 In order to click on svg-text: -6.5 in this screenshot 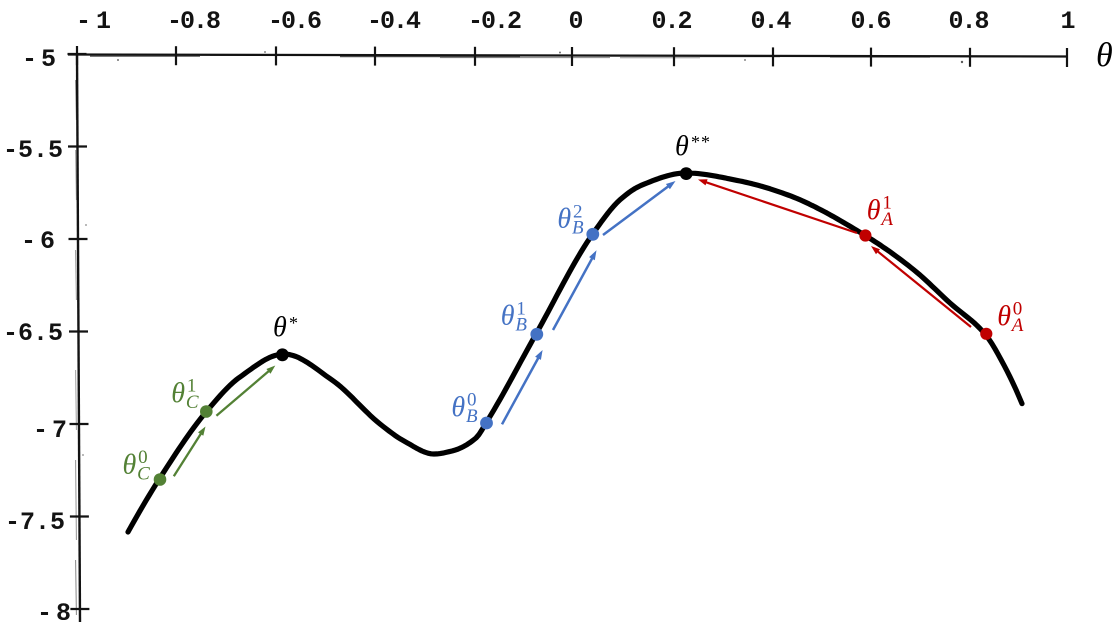, I will do `click(33, 333)`.